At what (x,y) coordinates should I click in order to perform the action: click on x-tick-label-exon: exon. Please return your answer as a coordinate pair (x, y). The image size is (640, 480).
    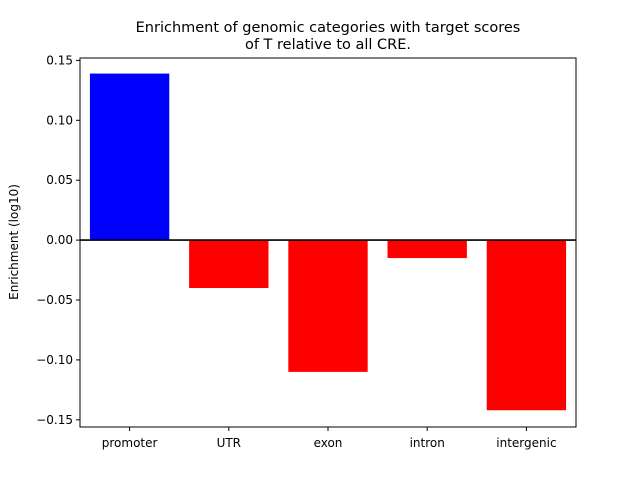
    Looking at the image, I should click on (328, 443).